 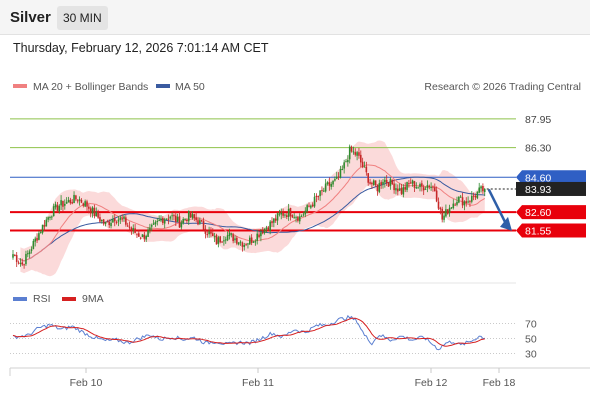 I want to click on rsi-ma-legend-swatch, so click(x=69, y=299).